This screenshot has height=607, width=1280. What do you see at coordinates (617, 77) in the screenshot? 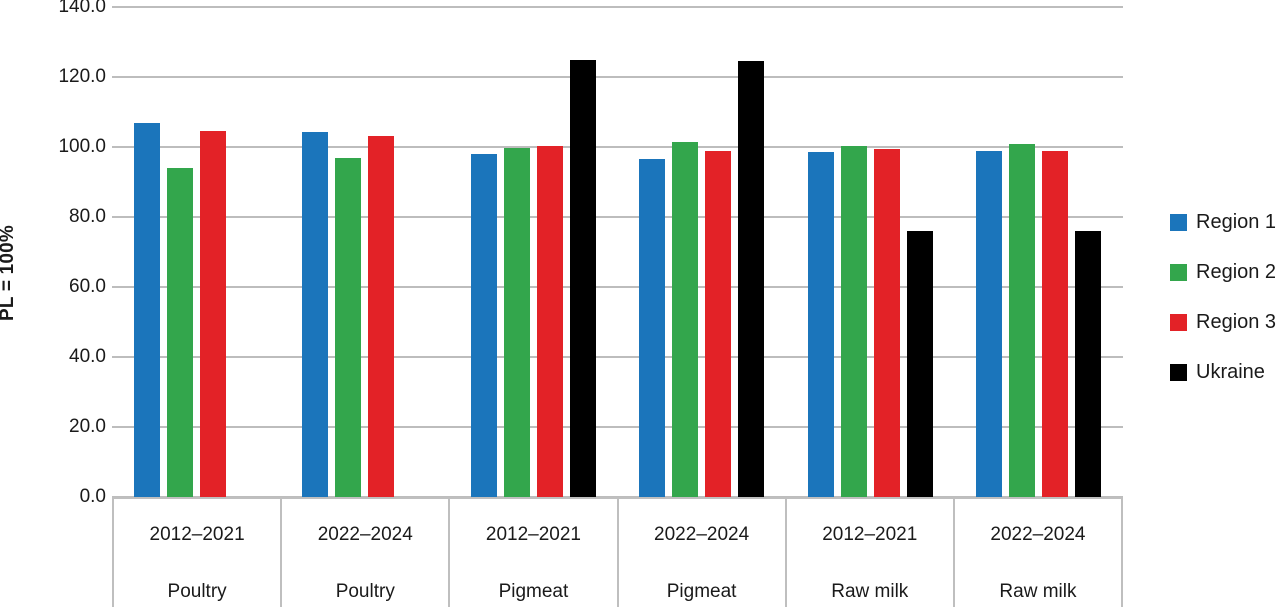
I see `gridline-120.0` at bounding box center [617, 77].